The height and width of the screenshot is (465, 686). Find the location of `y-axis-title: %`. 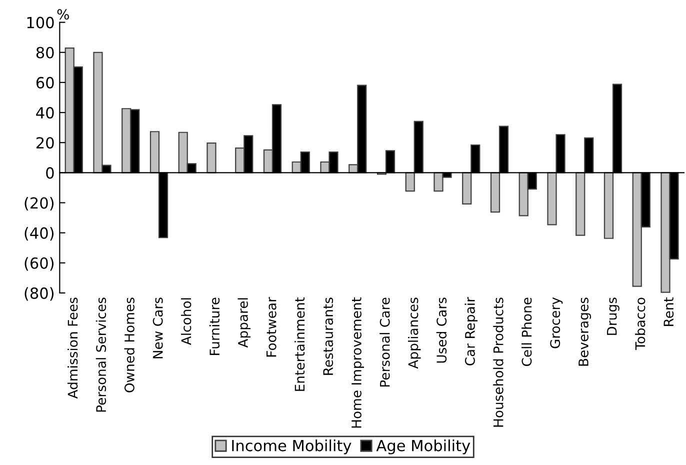

y-axis-title: % is located at coordinates (63, 14).